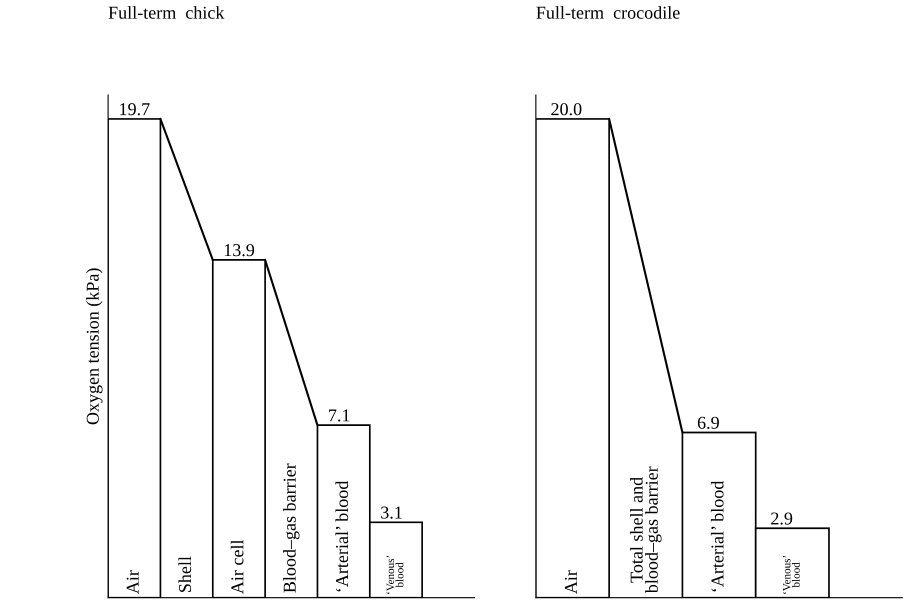 The image size is (916, 613). Describe the element at coordinates (237, 567) in the screenshot. I see `x-tick-label: Air cell` at that location.